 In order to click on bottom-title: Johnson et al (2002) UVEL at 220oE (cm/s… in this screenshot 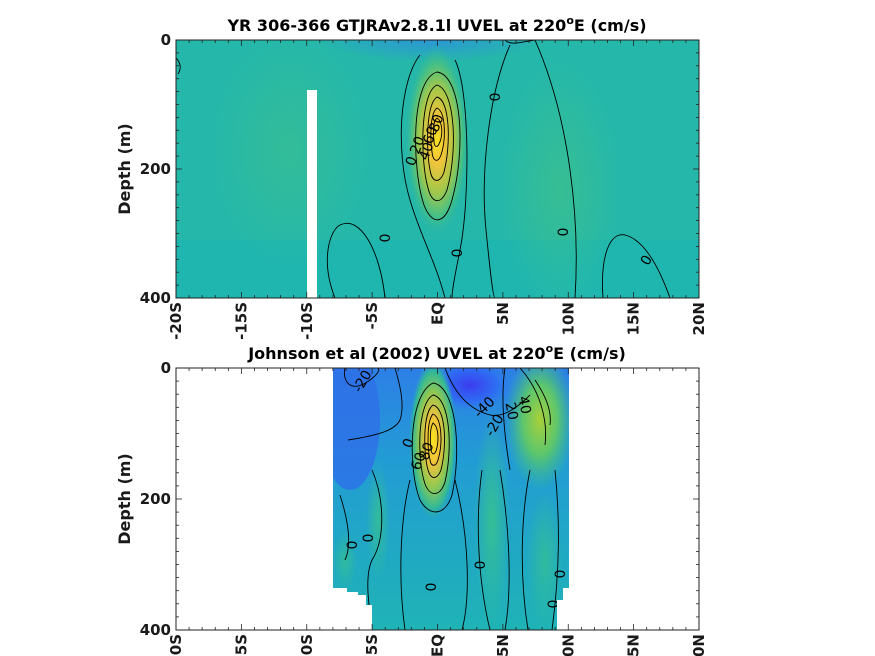, I will do `click(436, 352)`.